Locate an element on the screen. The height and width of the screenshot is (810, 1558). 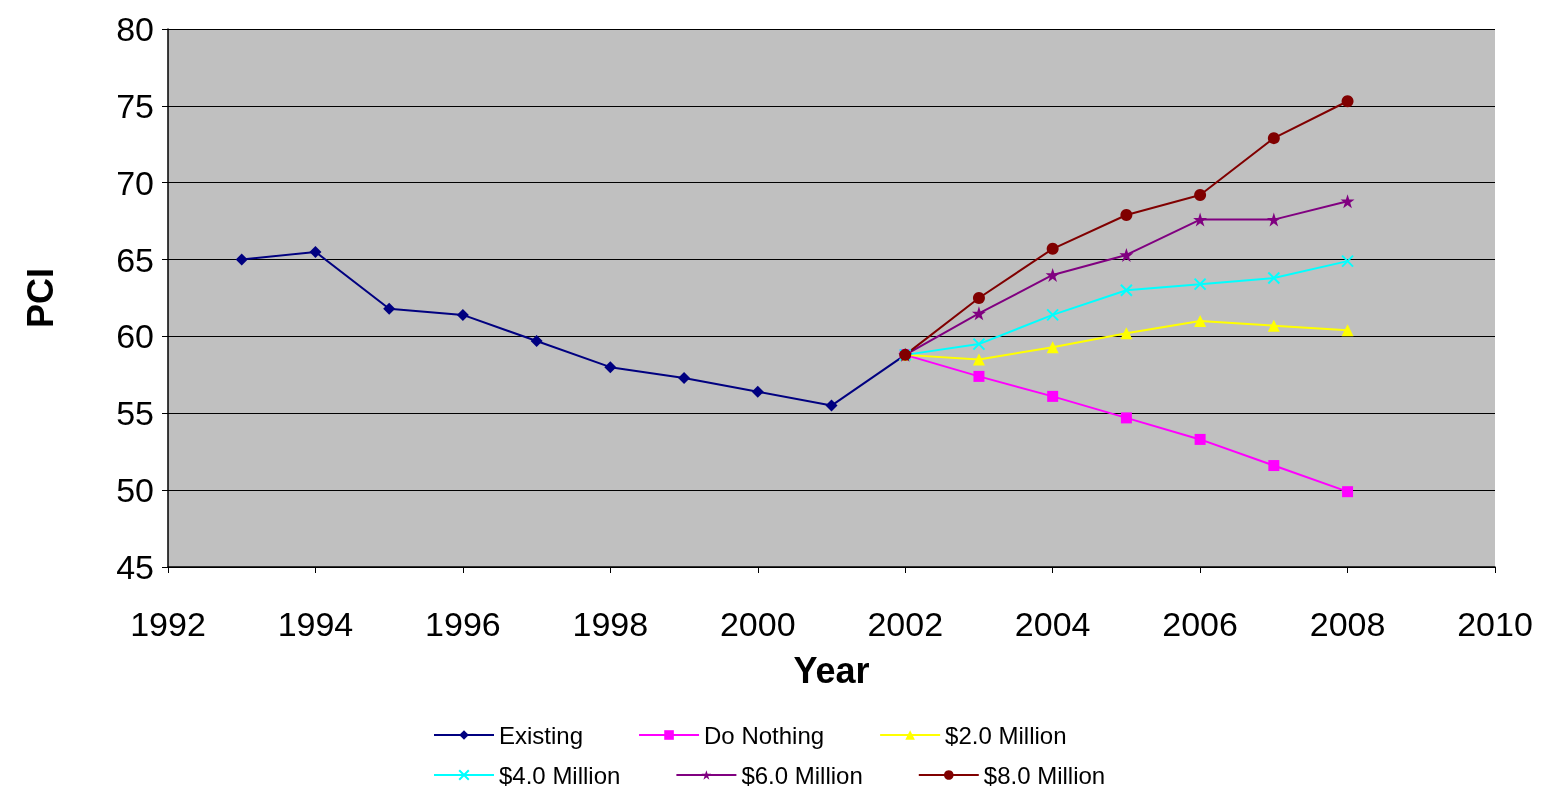
legend-label: $8.0 Million is located at coordinates (1044, 775).